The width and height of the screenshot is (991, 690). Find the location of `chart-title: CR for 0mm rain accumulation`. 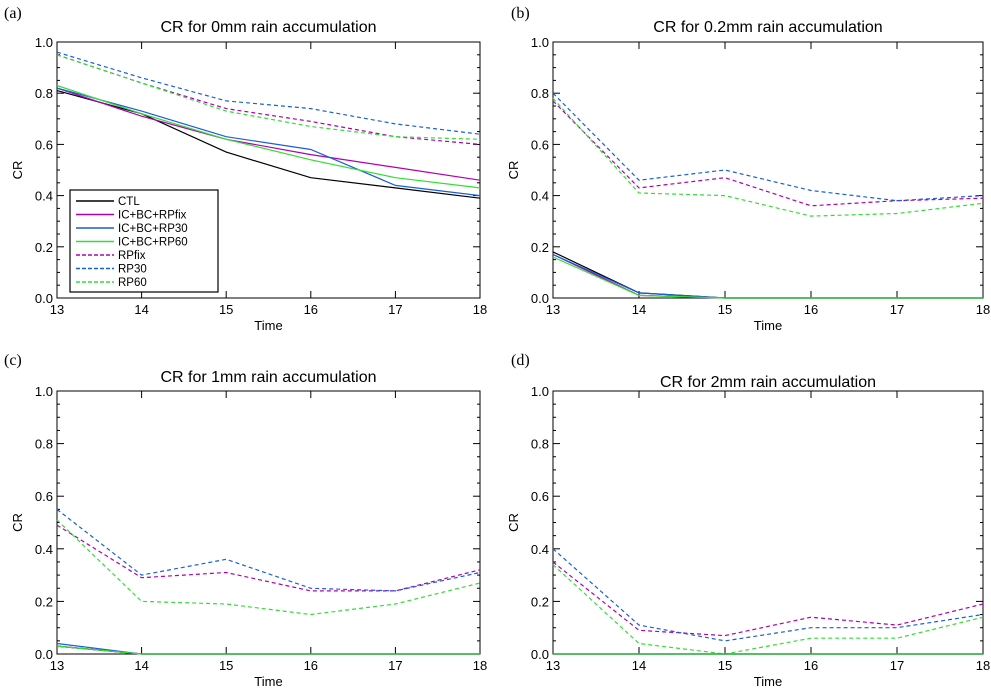

chart-title: CR for 0mm rain accumulation is located at coordinates (268, 27).